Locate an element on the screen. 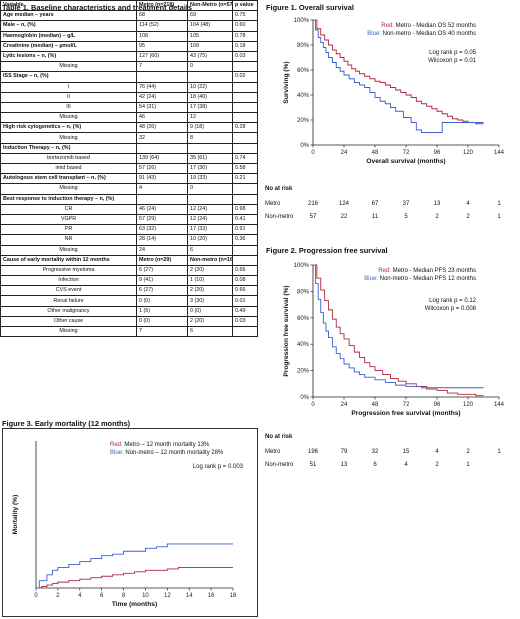 Image resolution: width=520 pixels, height=619 pixels. figure1-legend-red-text: Metro - Median OS 52 months is located at coordinates (435, 26).